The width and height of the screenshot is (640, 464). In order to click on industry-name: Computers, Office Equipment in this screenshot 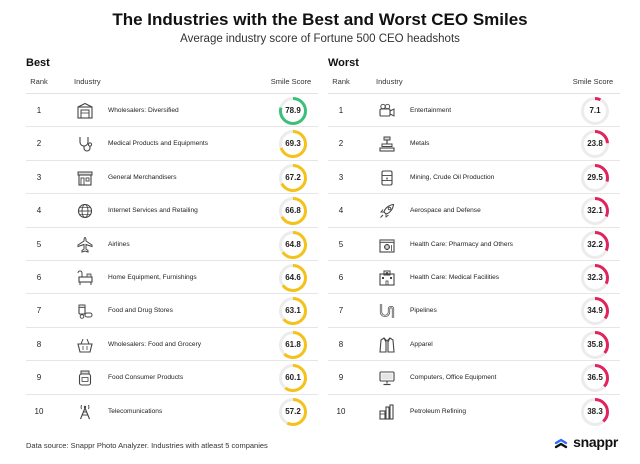, I will do `click(453, 378)`.